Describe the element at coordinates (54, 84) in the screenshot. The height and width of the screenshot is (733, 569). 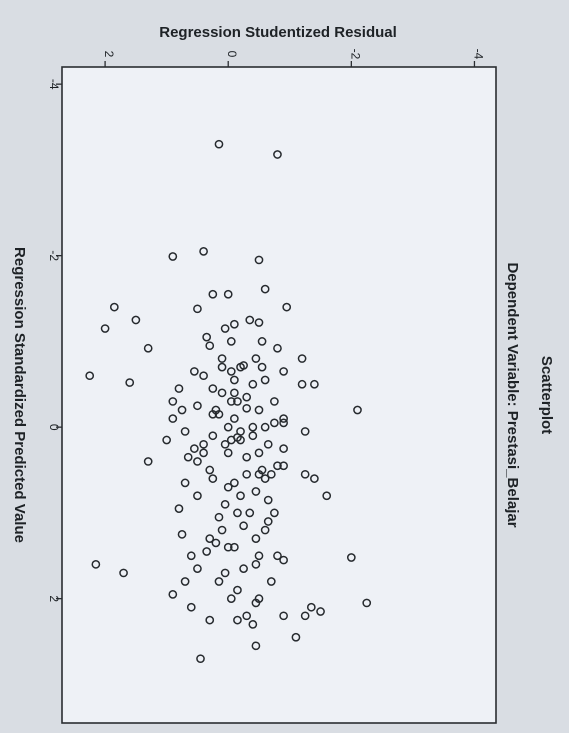
I see `x-tick-label: -4` at that location.